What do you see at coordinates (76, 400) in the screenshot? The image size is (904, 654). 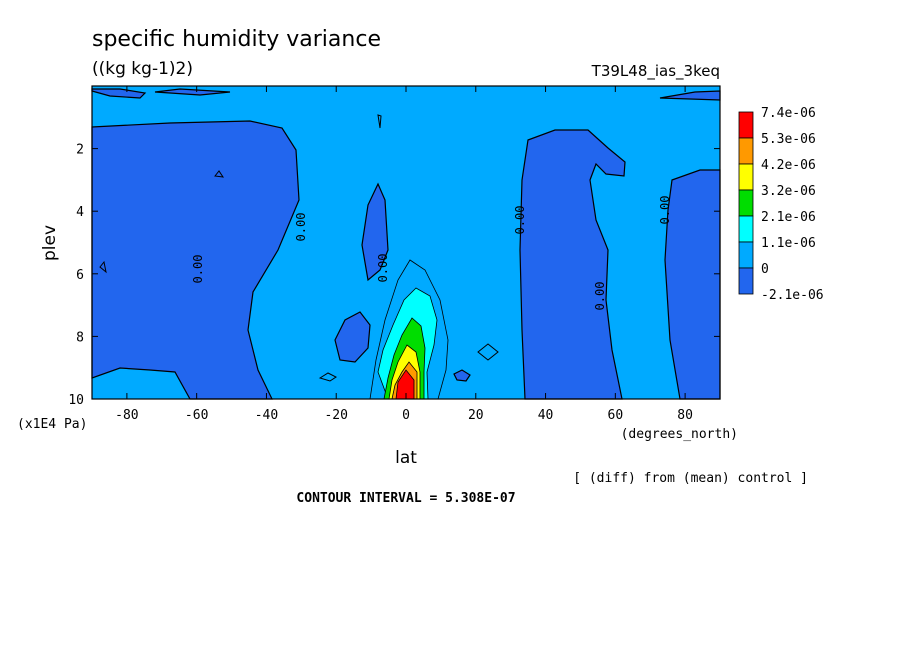 I see `y-tick-label: 10` at bounding box center [76, 400].